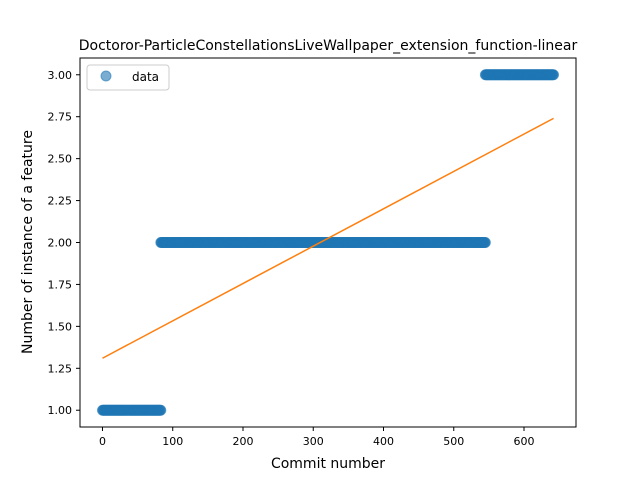  What do you see at coordinates (60, 368) in the screenshot?
I see `y-tick-label: 1.25` at bounding box center [60, 368].